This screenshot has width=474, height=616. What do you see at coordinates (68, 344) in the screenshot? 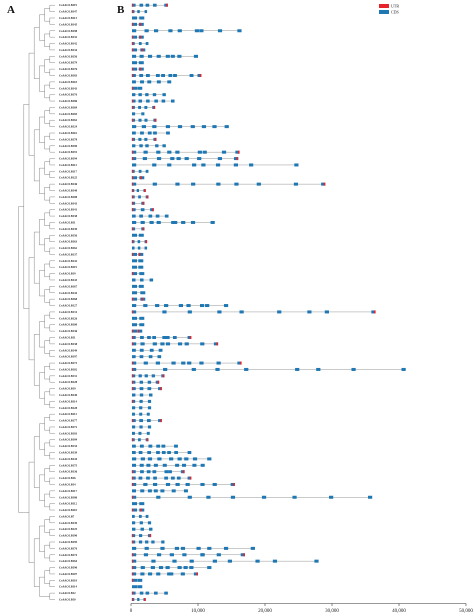
I see `gene-label: CsAAO1.B138` at bounding box center [68, 344].